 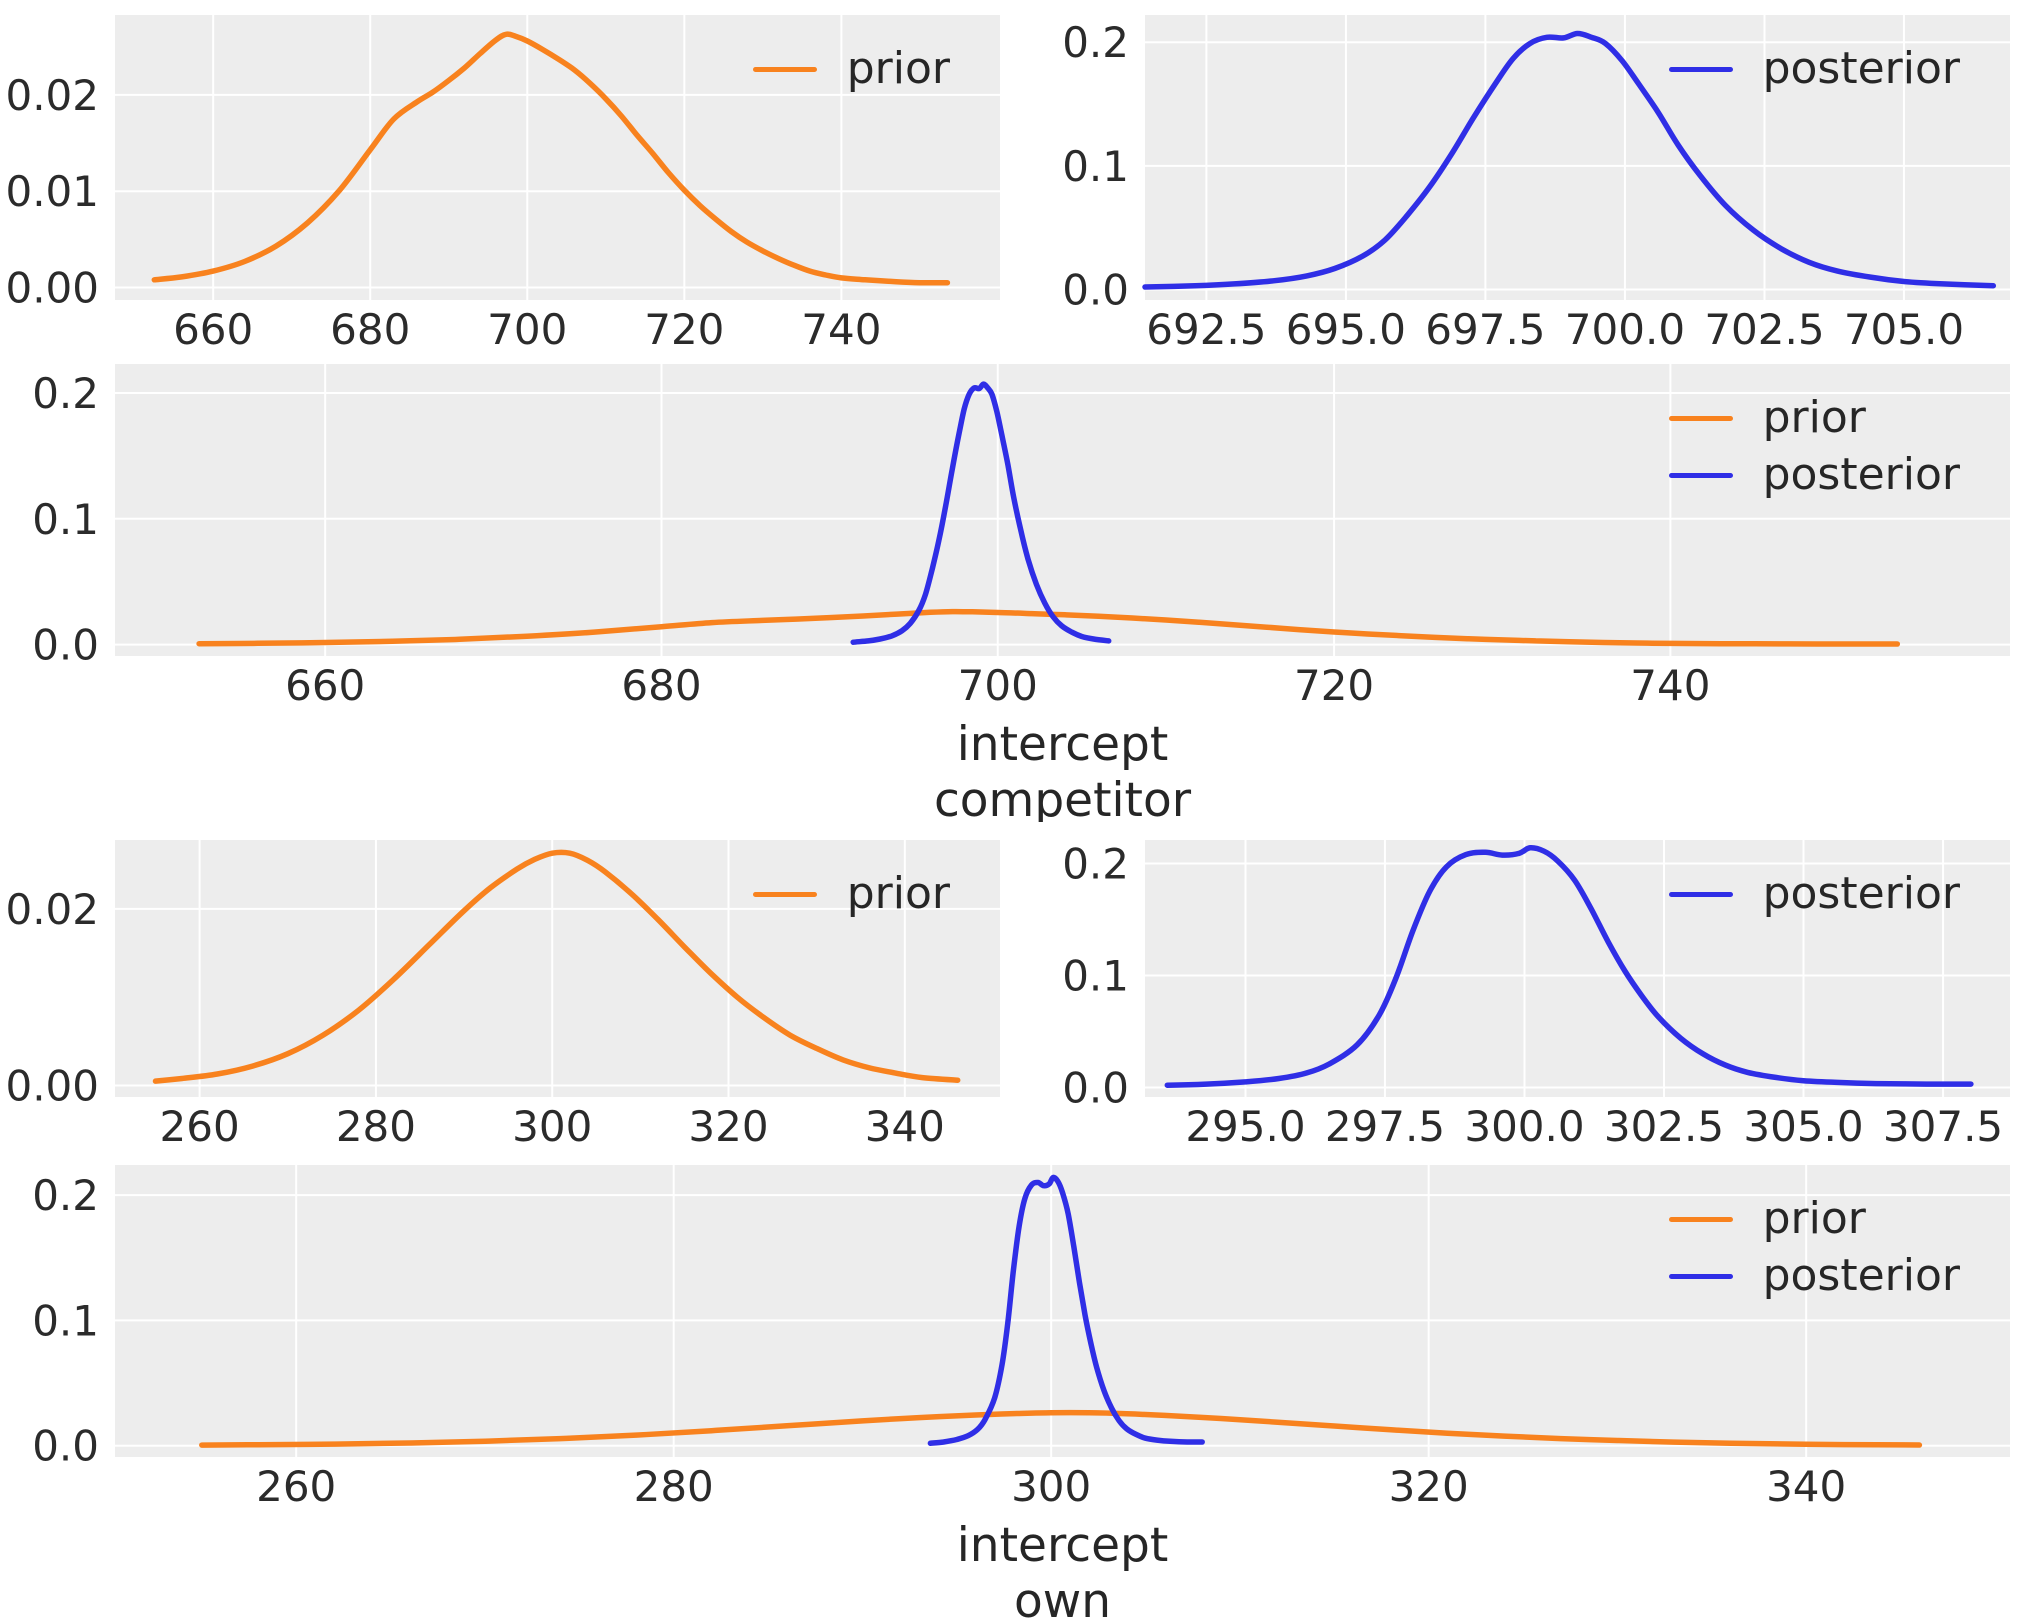 What do you see at coordinates (1346, 327) in the screenshot?
I see `x-tick-label: 695.0` at bounding box center [1346, 327].